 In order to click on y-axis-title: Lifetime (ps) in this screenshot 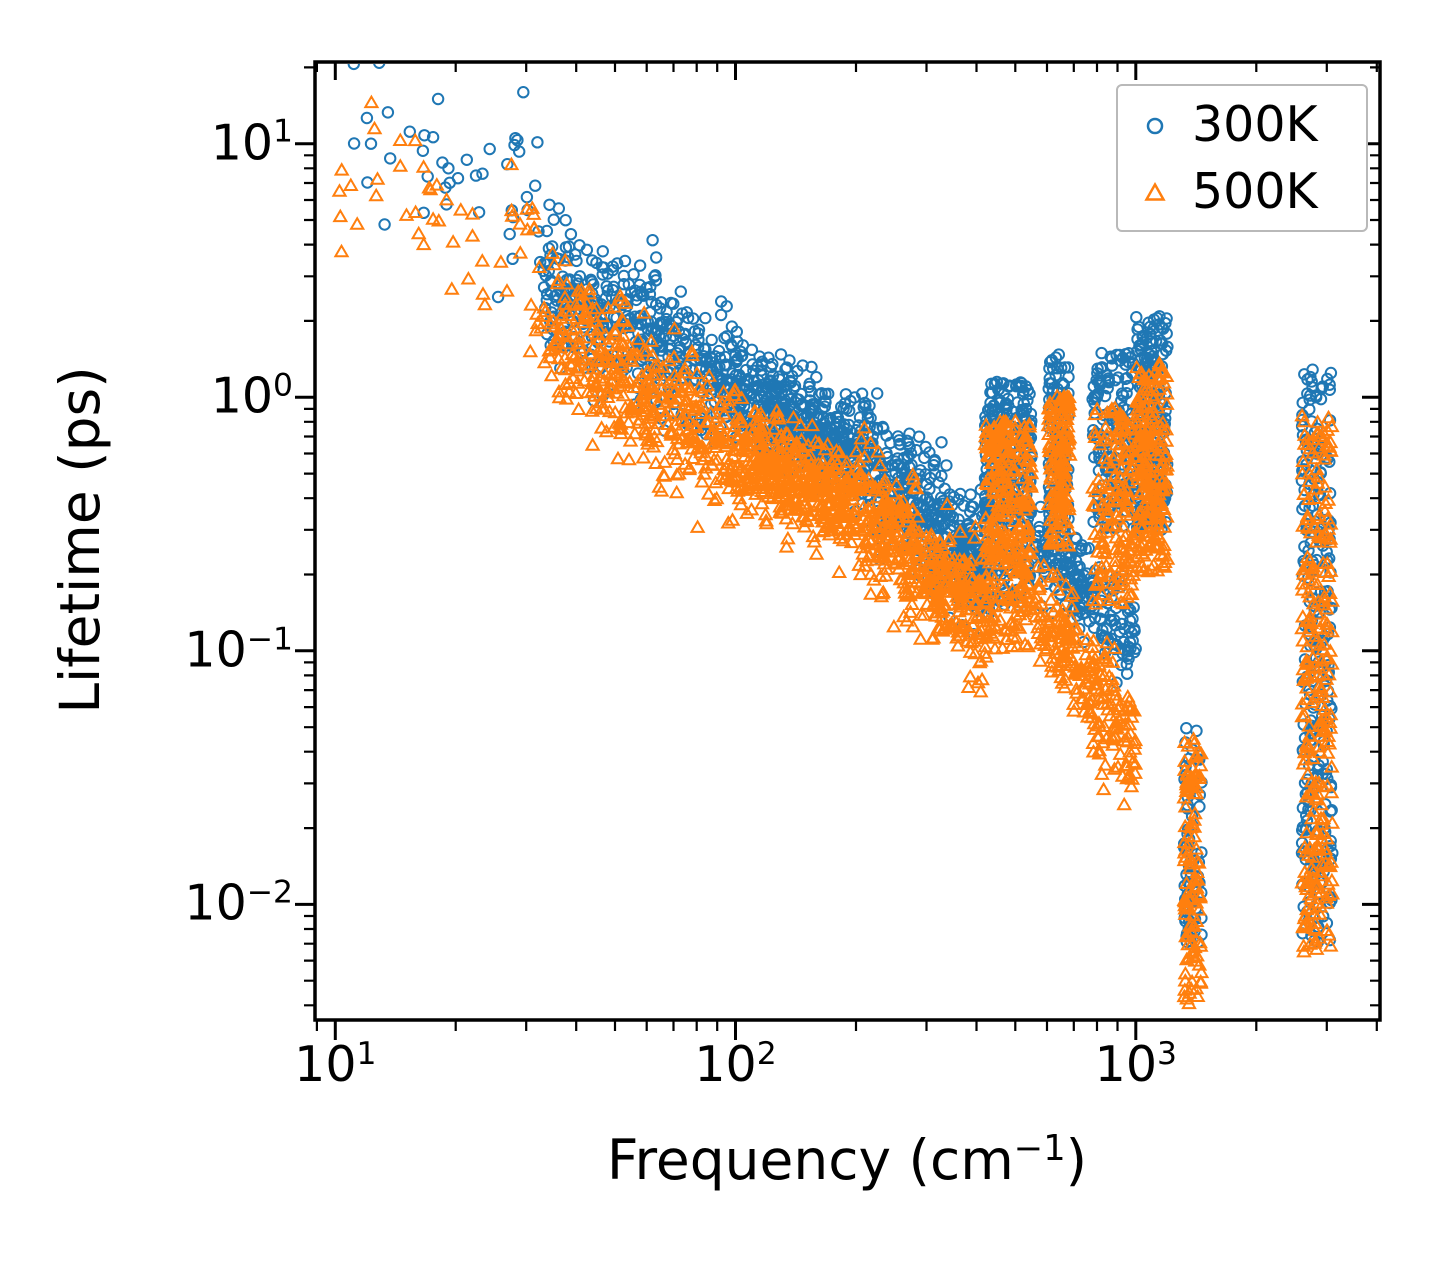, I will do `click(80, 539)`.